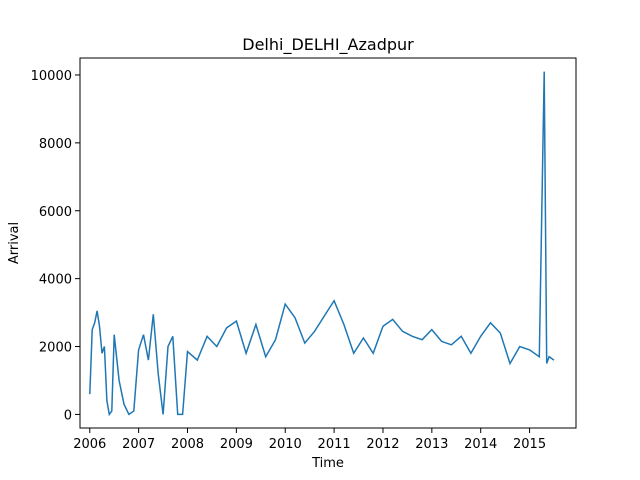 The width and height of the screenshot is (640, 480). What do you see at coordinates (382, 444) in the screenshot?
I see `x-tick-label: 2012` at bounding box center [382, 444].